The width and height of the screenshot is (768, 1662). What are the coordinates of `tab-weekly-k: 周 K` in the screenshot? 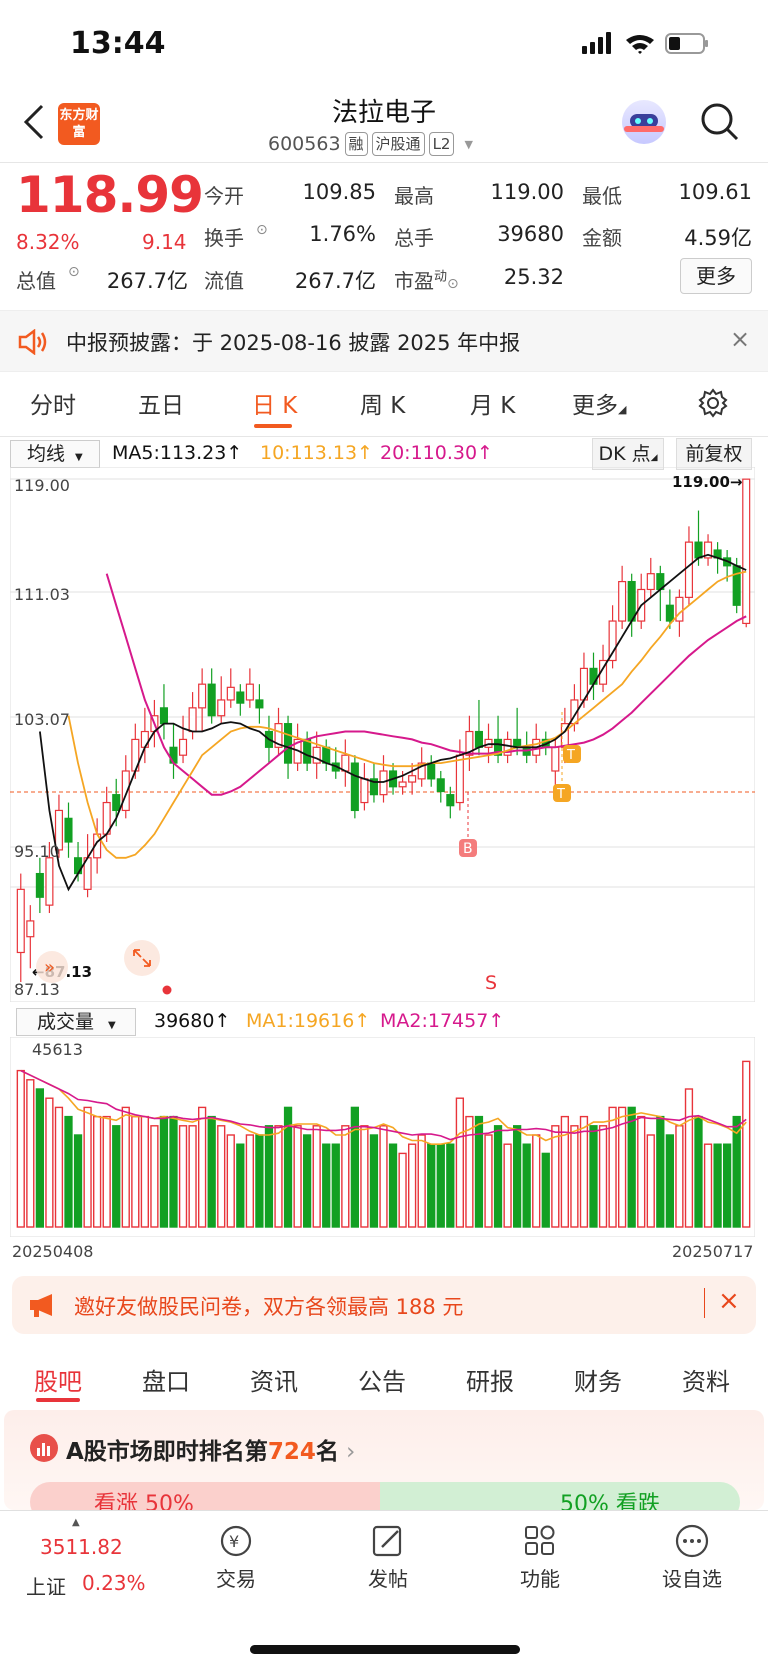 It's located at (383, 406).